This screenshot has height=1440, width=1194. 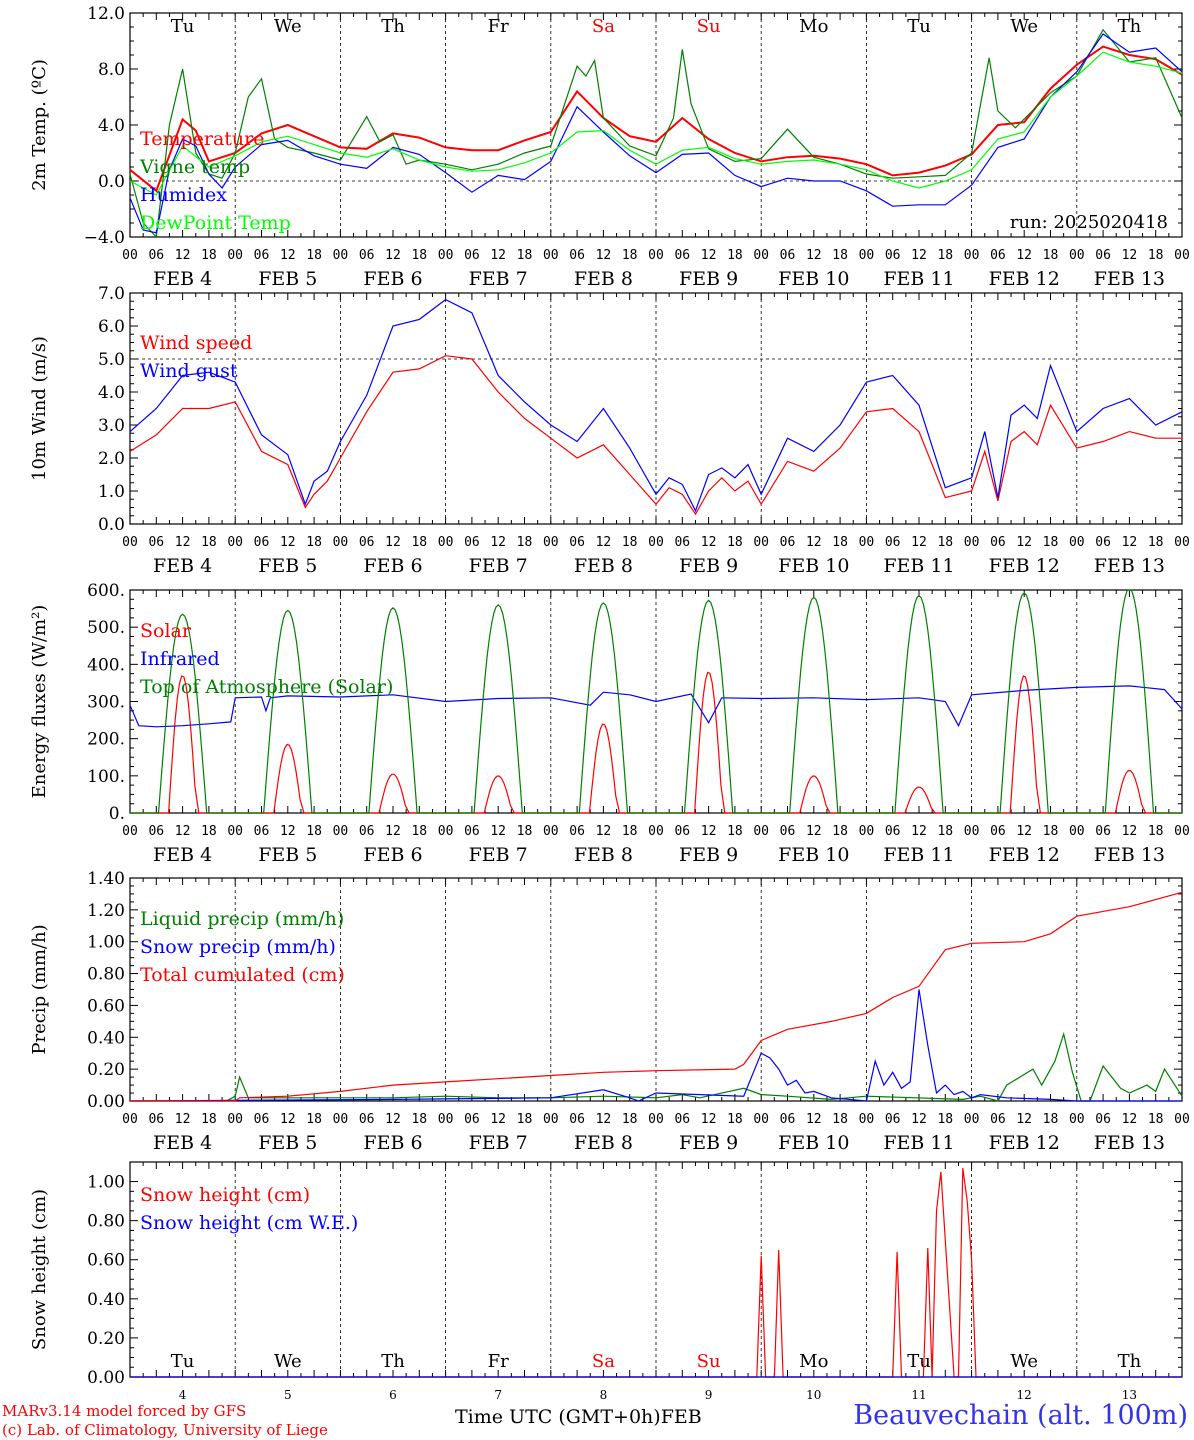 What do you see at coordinates (106, 665) in the screenshot?
I see `y-tick-label: 400.` at bounding box center [106, 665].